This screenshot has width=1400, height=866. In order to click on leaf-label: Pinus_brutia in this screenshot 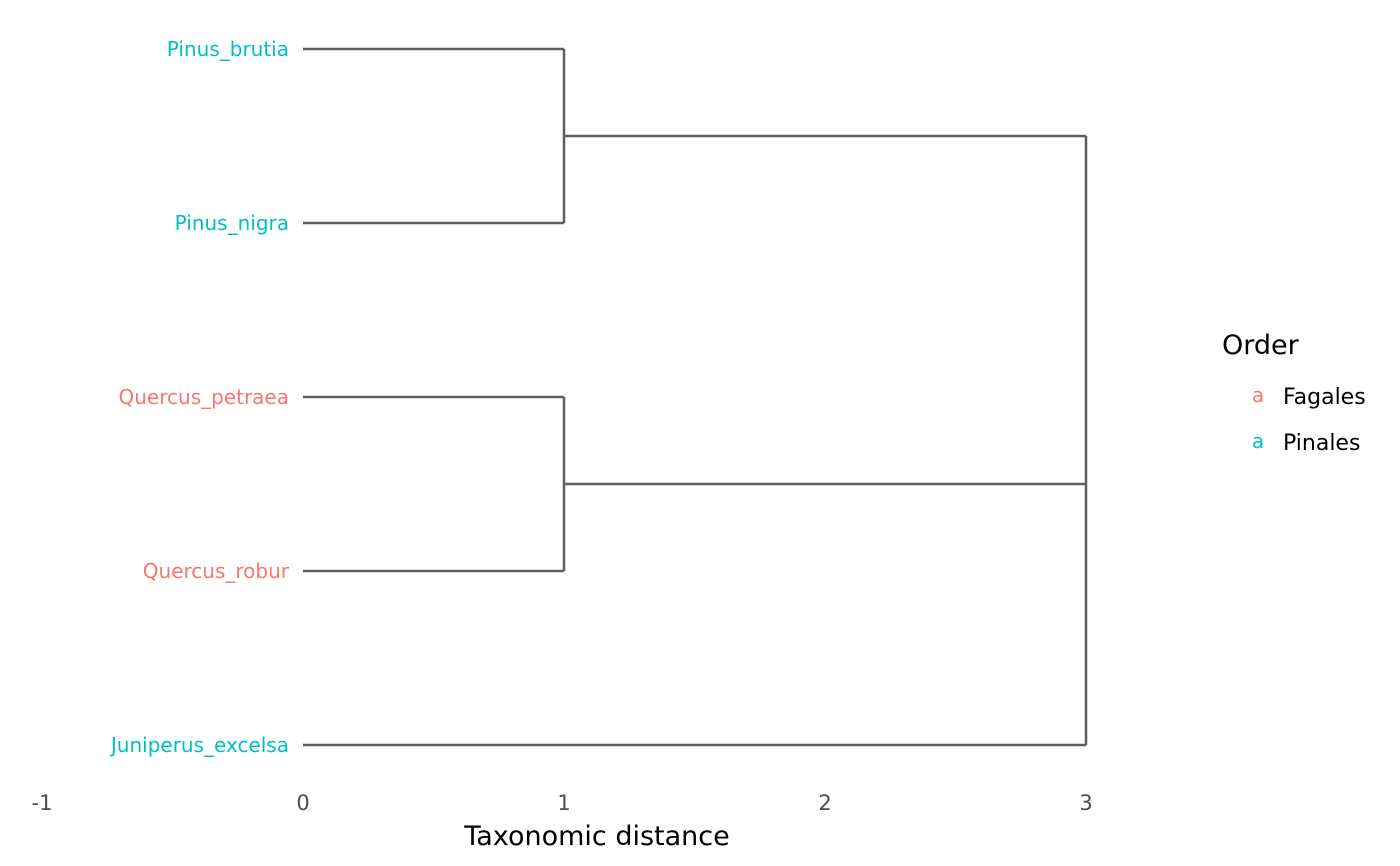, I will do `click(228, 49)`.